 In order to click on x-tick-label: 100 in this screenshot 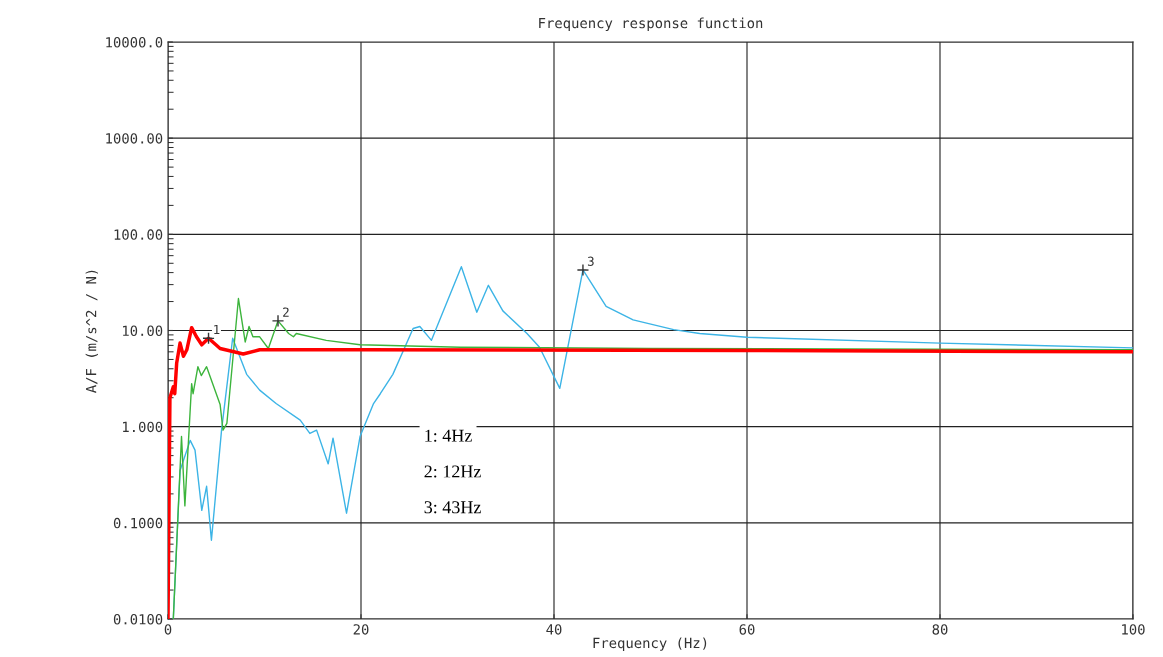, I will do `click(1133, 629)`.